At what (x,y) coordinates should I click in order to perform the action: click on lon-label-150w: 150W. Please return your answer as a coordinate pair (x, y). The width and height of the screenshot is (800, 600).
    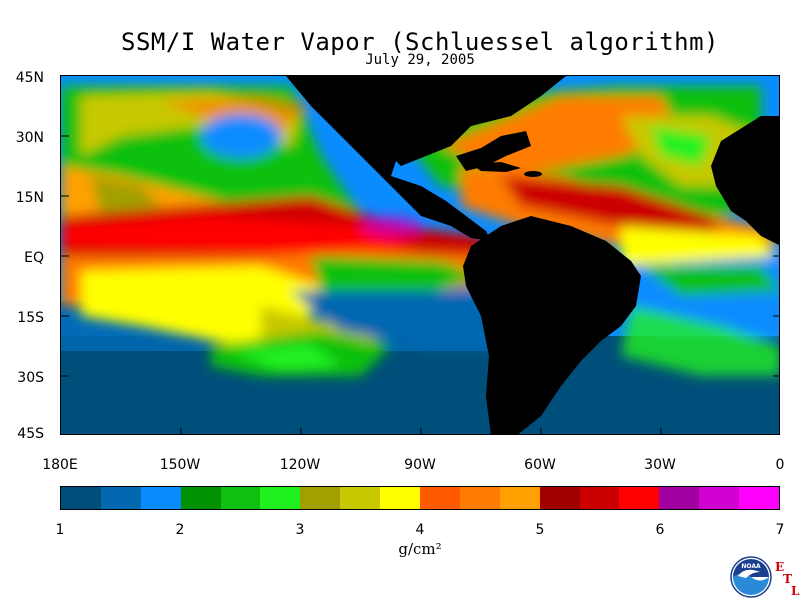
    Looking at the image, I should click on (180, 465).